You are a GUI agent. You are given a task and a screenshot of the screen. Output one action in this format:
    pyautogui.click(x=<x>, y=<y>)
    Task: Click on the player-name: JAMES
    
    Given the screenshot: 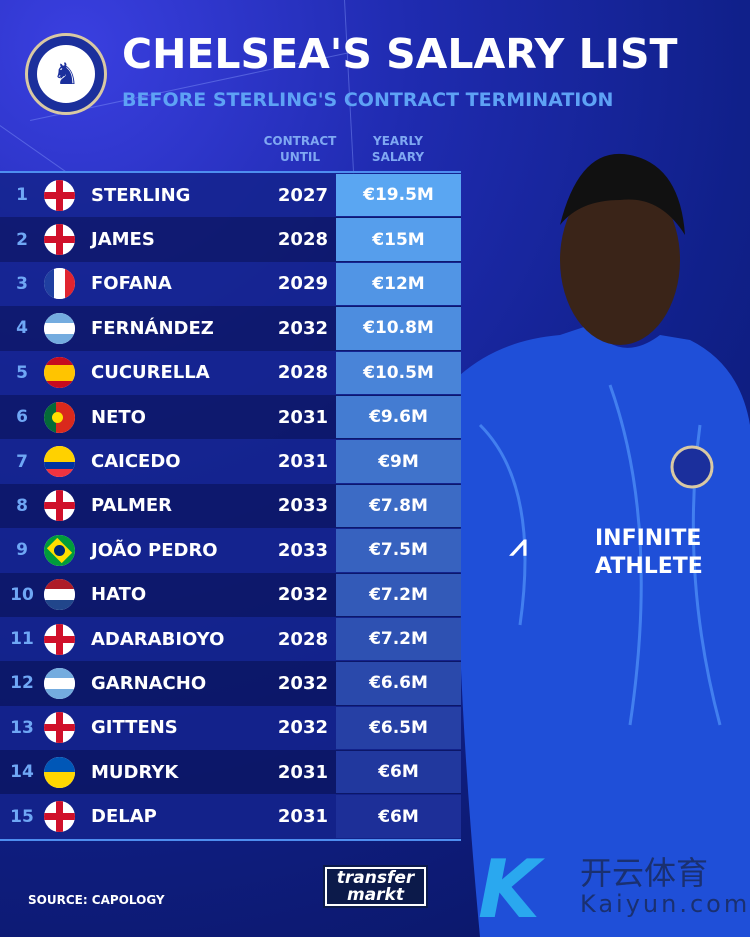 What is the action you would take?
    pyautogui.click(x=123, y=240)
    